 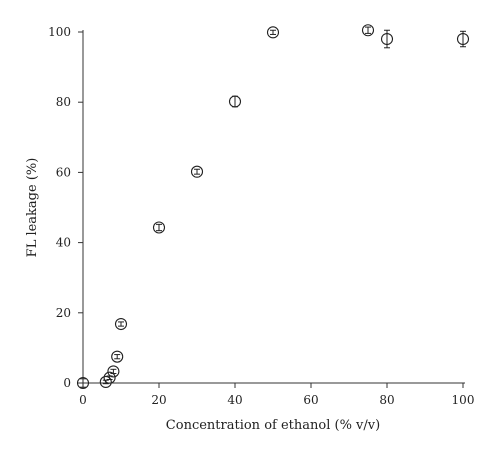 I want to click on x-tick-label: 40, so click(x=234, y=400).